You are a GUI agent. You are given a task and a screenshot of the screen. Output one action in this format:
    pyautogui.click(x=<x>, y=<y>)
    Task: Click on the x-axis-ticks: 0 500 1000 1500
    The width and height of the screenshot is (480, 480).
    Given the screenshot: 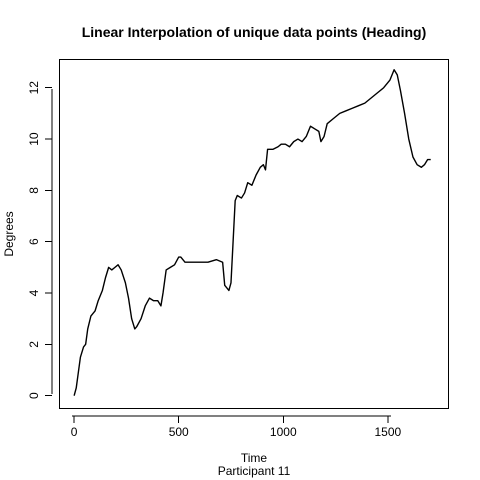 What is the action you would take?
    pyautogui.click(x=236, y=427)
    